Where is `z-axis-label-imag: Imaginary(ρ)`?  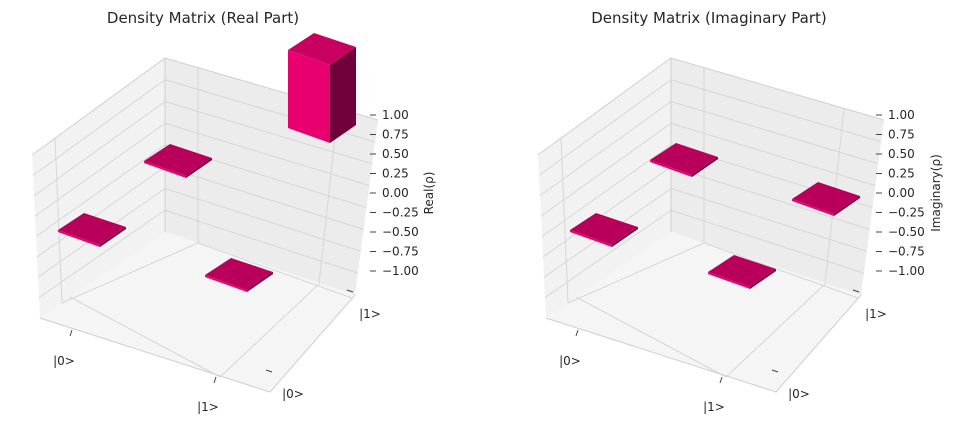
z-axis-label-imag: Imaginary(ρ) is located at coordinates (936, 193).